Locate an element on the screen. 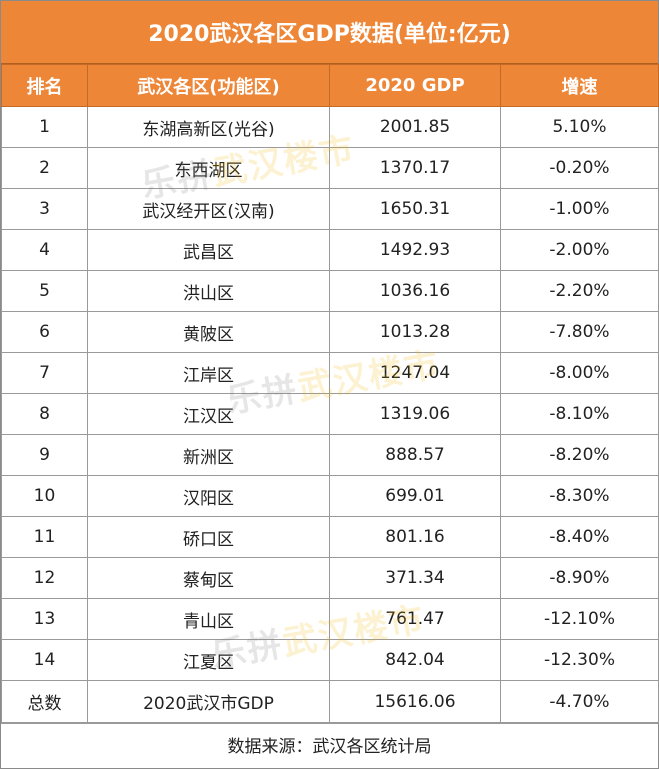  cell-growth: -8.20% is located at coordinates (579, 455).